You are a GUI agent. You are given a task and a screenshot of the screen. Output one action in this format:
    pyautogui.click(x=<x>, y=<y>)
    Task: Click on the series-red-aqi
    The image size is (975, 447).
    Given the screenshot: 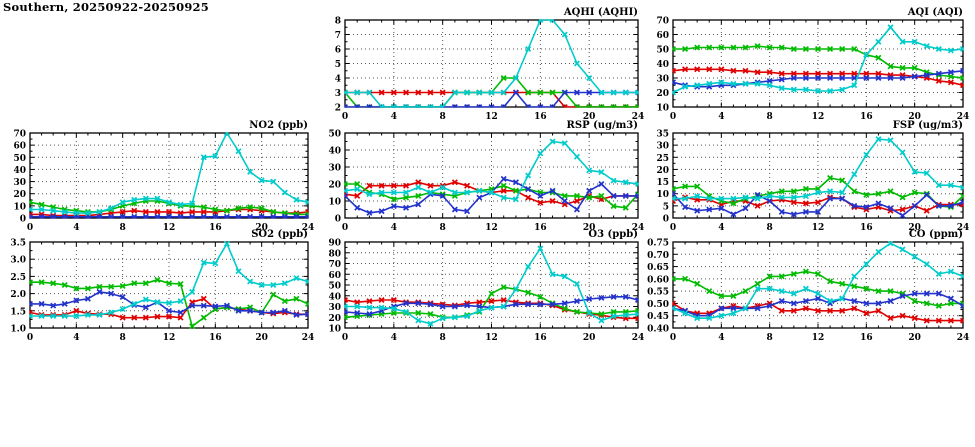 What is the action you would take?
    pyautogui.click(x=818, y=77)
    